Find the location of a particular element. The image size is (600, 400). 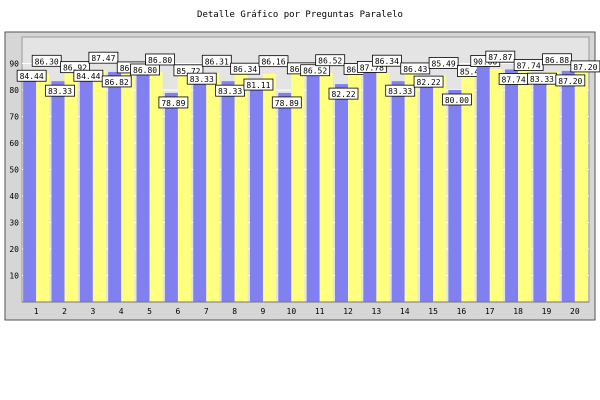

data-label-series1: 87.74 is located at coordinates (514, 79).